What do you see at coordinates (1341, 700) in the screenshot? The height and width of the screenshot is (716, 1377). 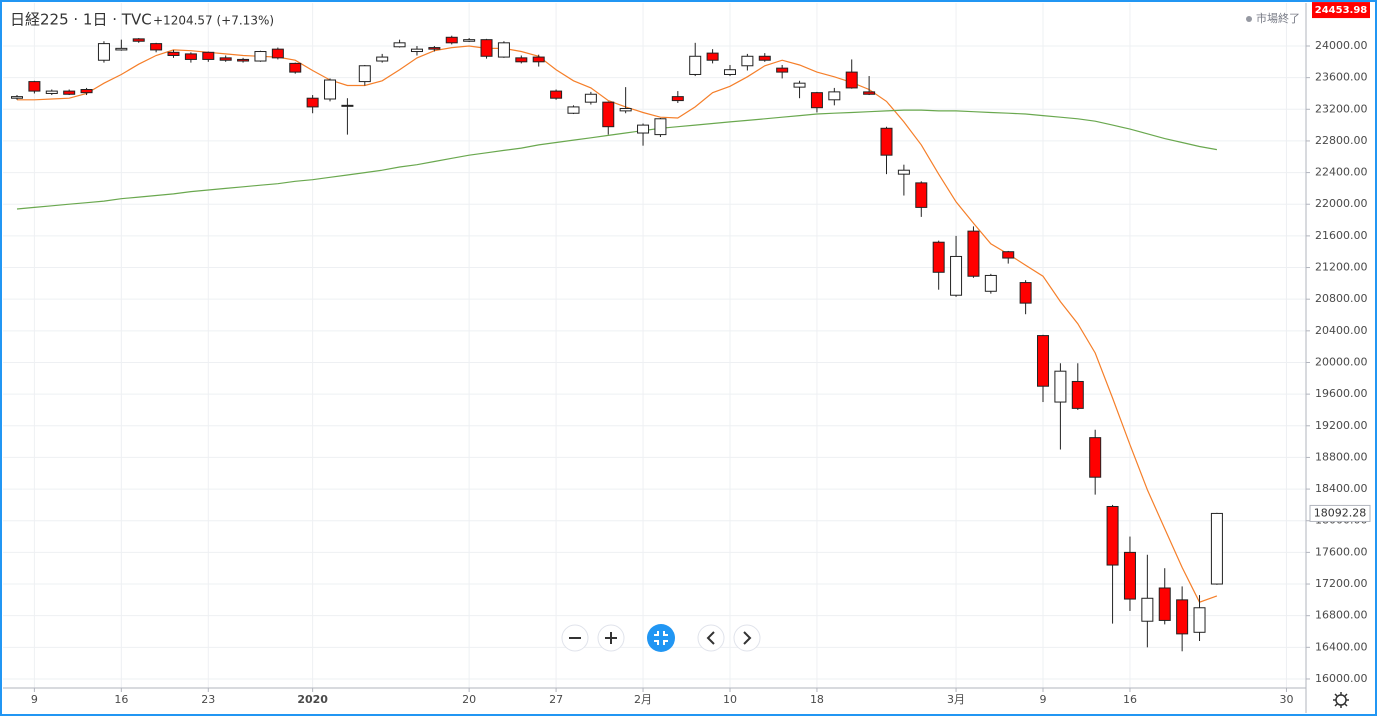 I see `settings` at bounding box center [1341, 700].